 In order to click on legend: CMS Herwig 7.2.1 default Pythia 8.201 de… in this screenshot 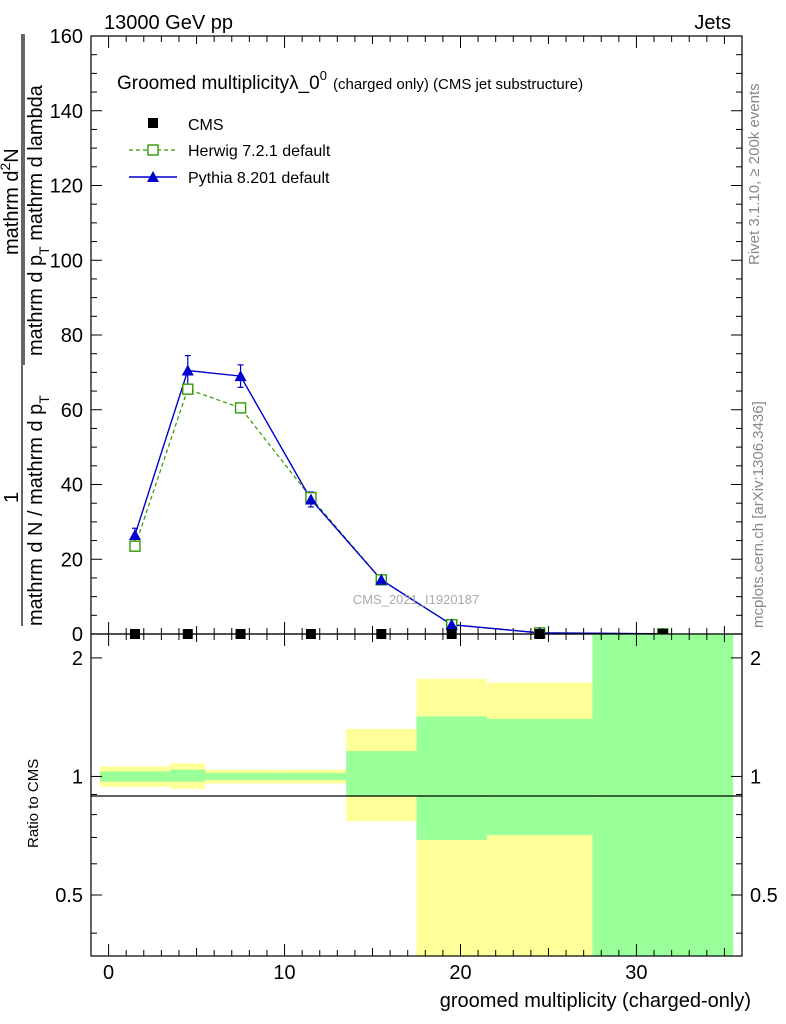, I will do `click(230, 152)`.